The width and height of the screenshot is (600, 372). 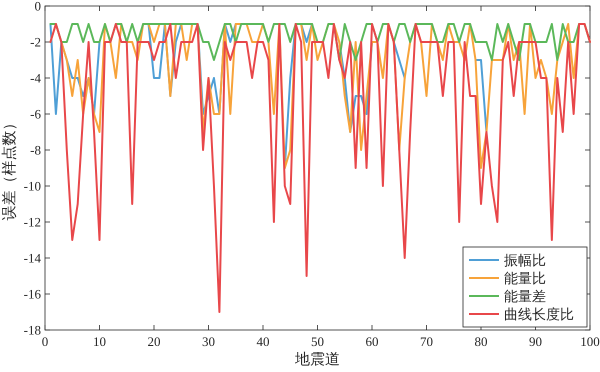 I want to click on x-tick-label: 60, so click(x=372, y=341).